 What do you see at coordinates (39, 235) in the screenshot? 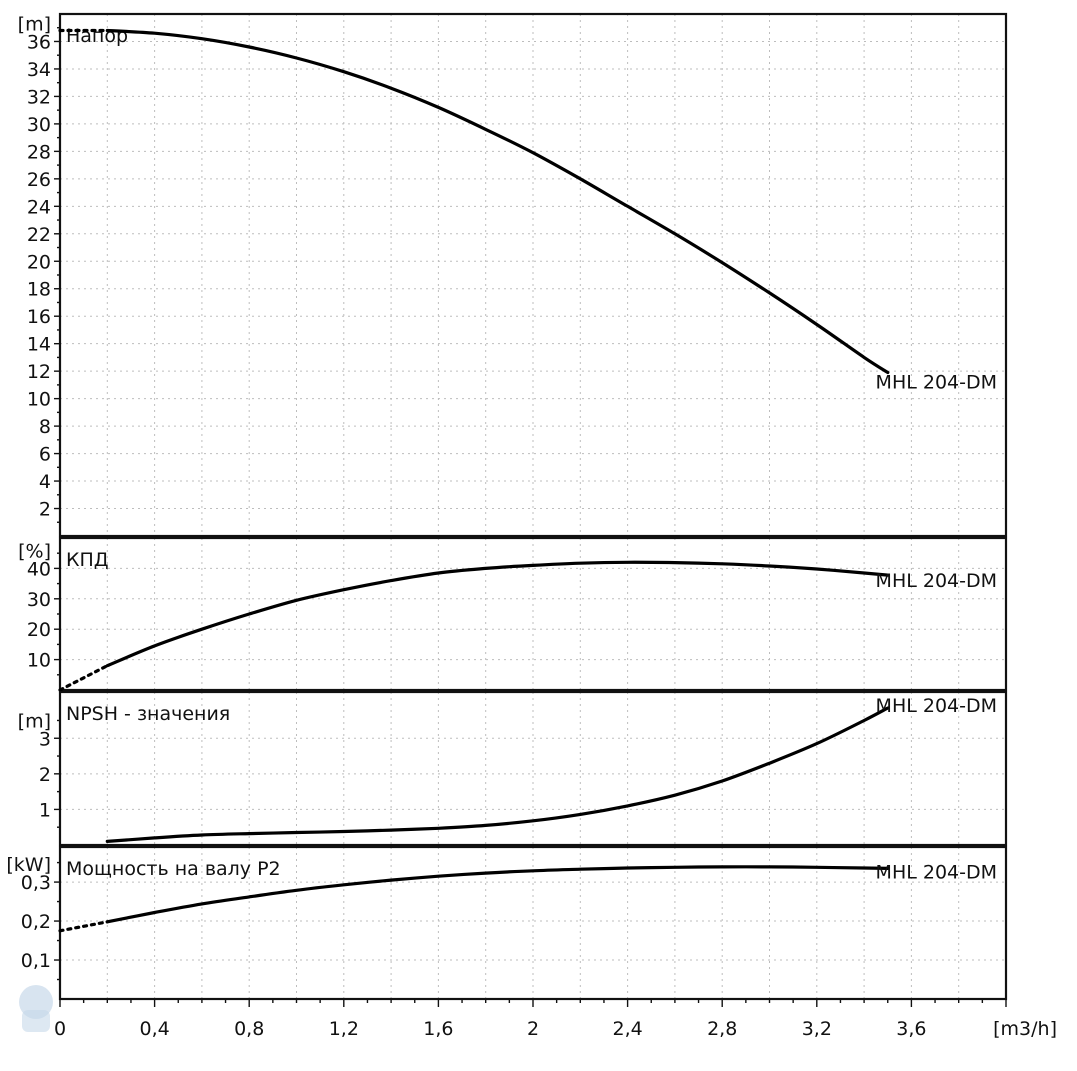
I see `y-tick-label: 22` at bounding box center [39, 235].